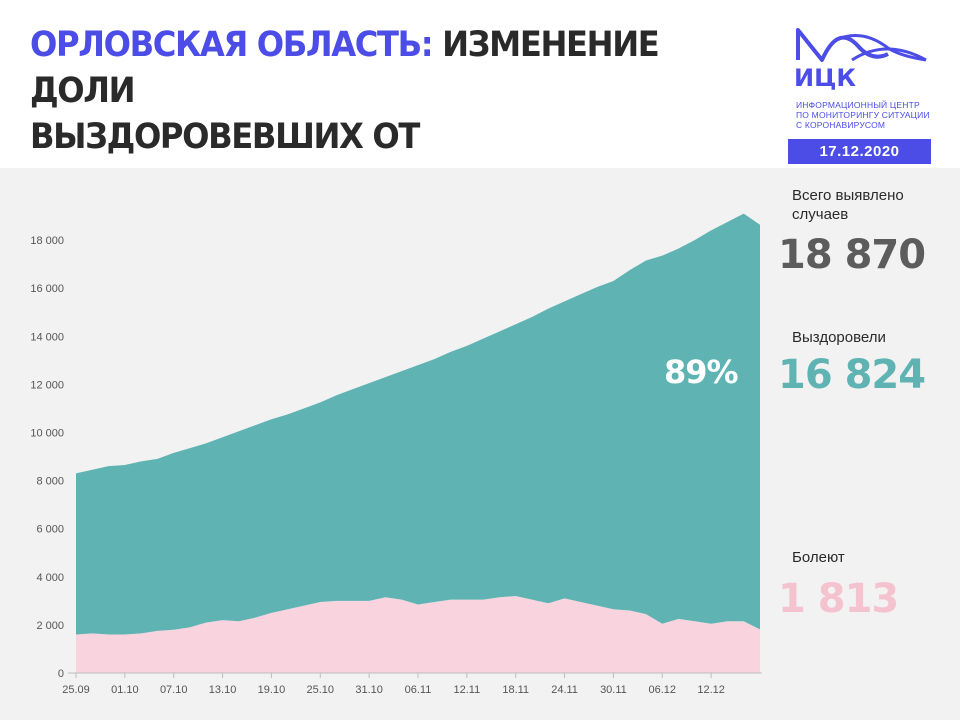 The width and height of the screenshot is (960, 720). I want to click on y-tick-label: 6 000, so click(50, 530).